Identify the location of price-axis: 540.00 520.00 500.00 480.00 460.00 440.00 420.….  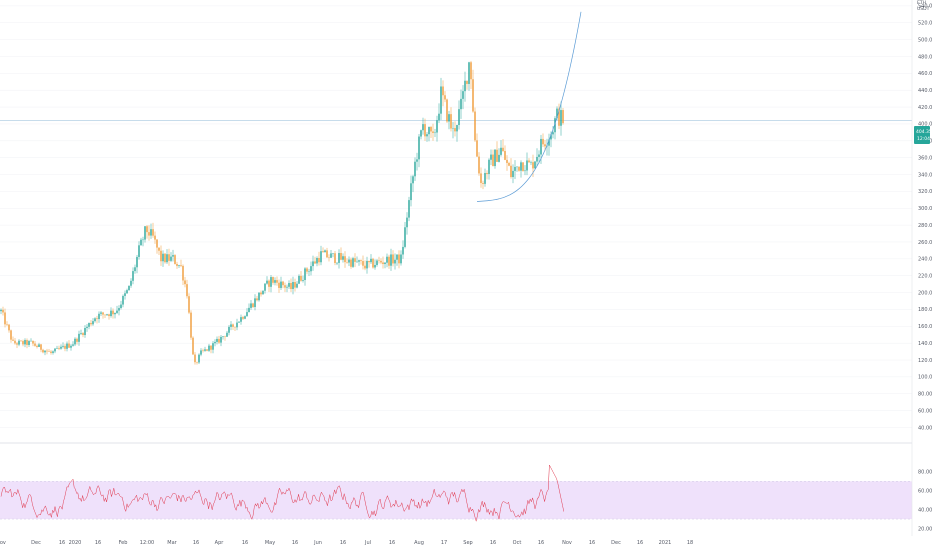
(925, 218).